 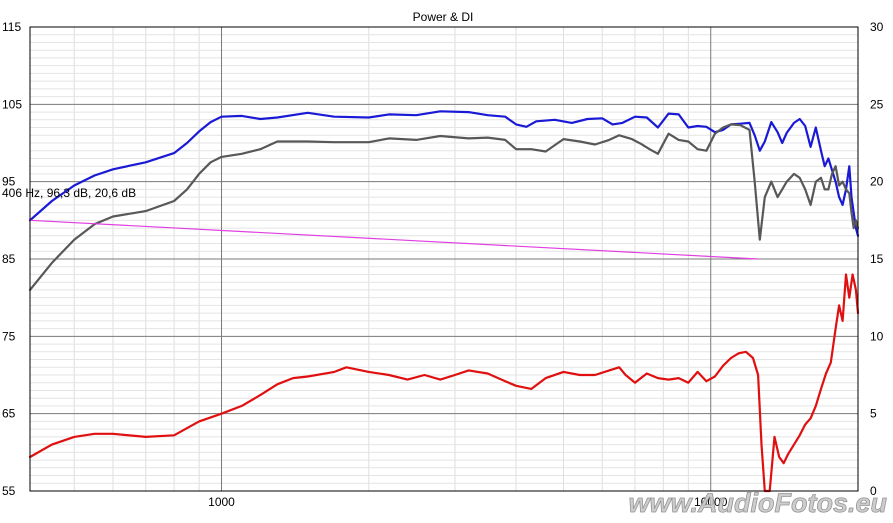 I want to click on y-left-tick-label: 55, so click(x=9, y=491).